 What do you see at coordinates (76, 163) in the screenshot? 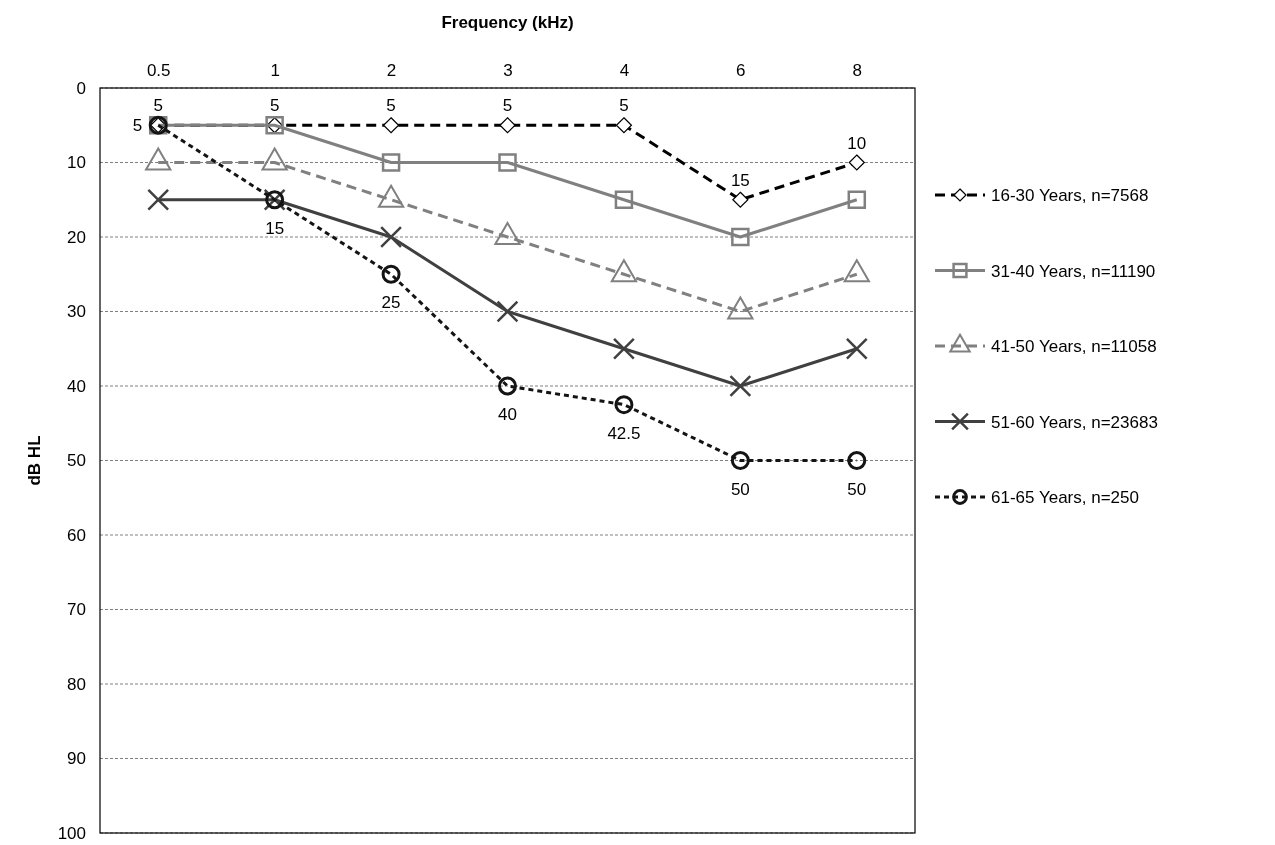
I see `y-tick-label: 10` at bounding box center [76, 163].